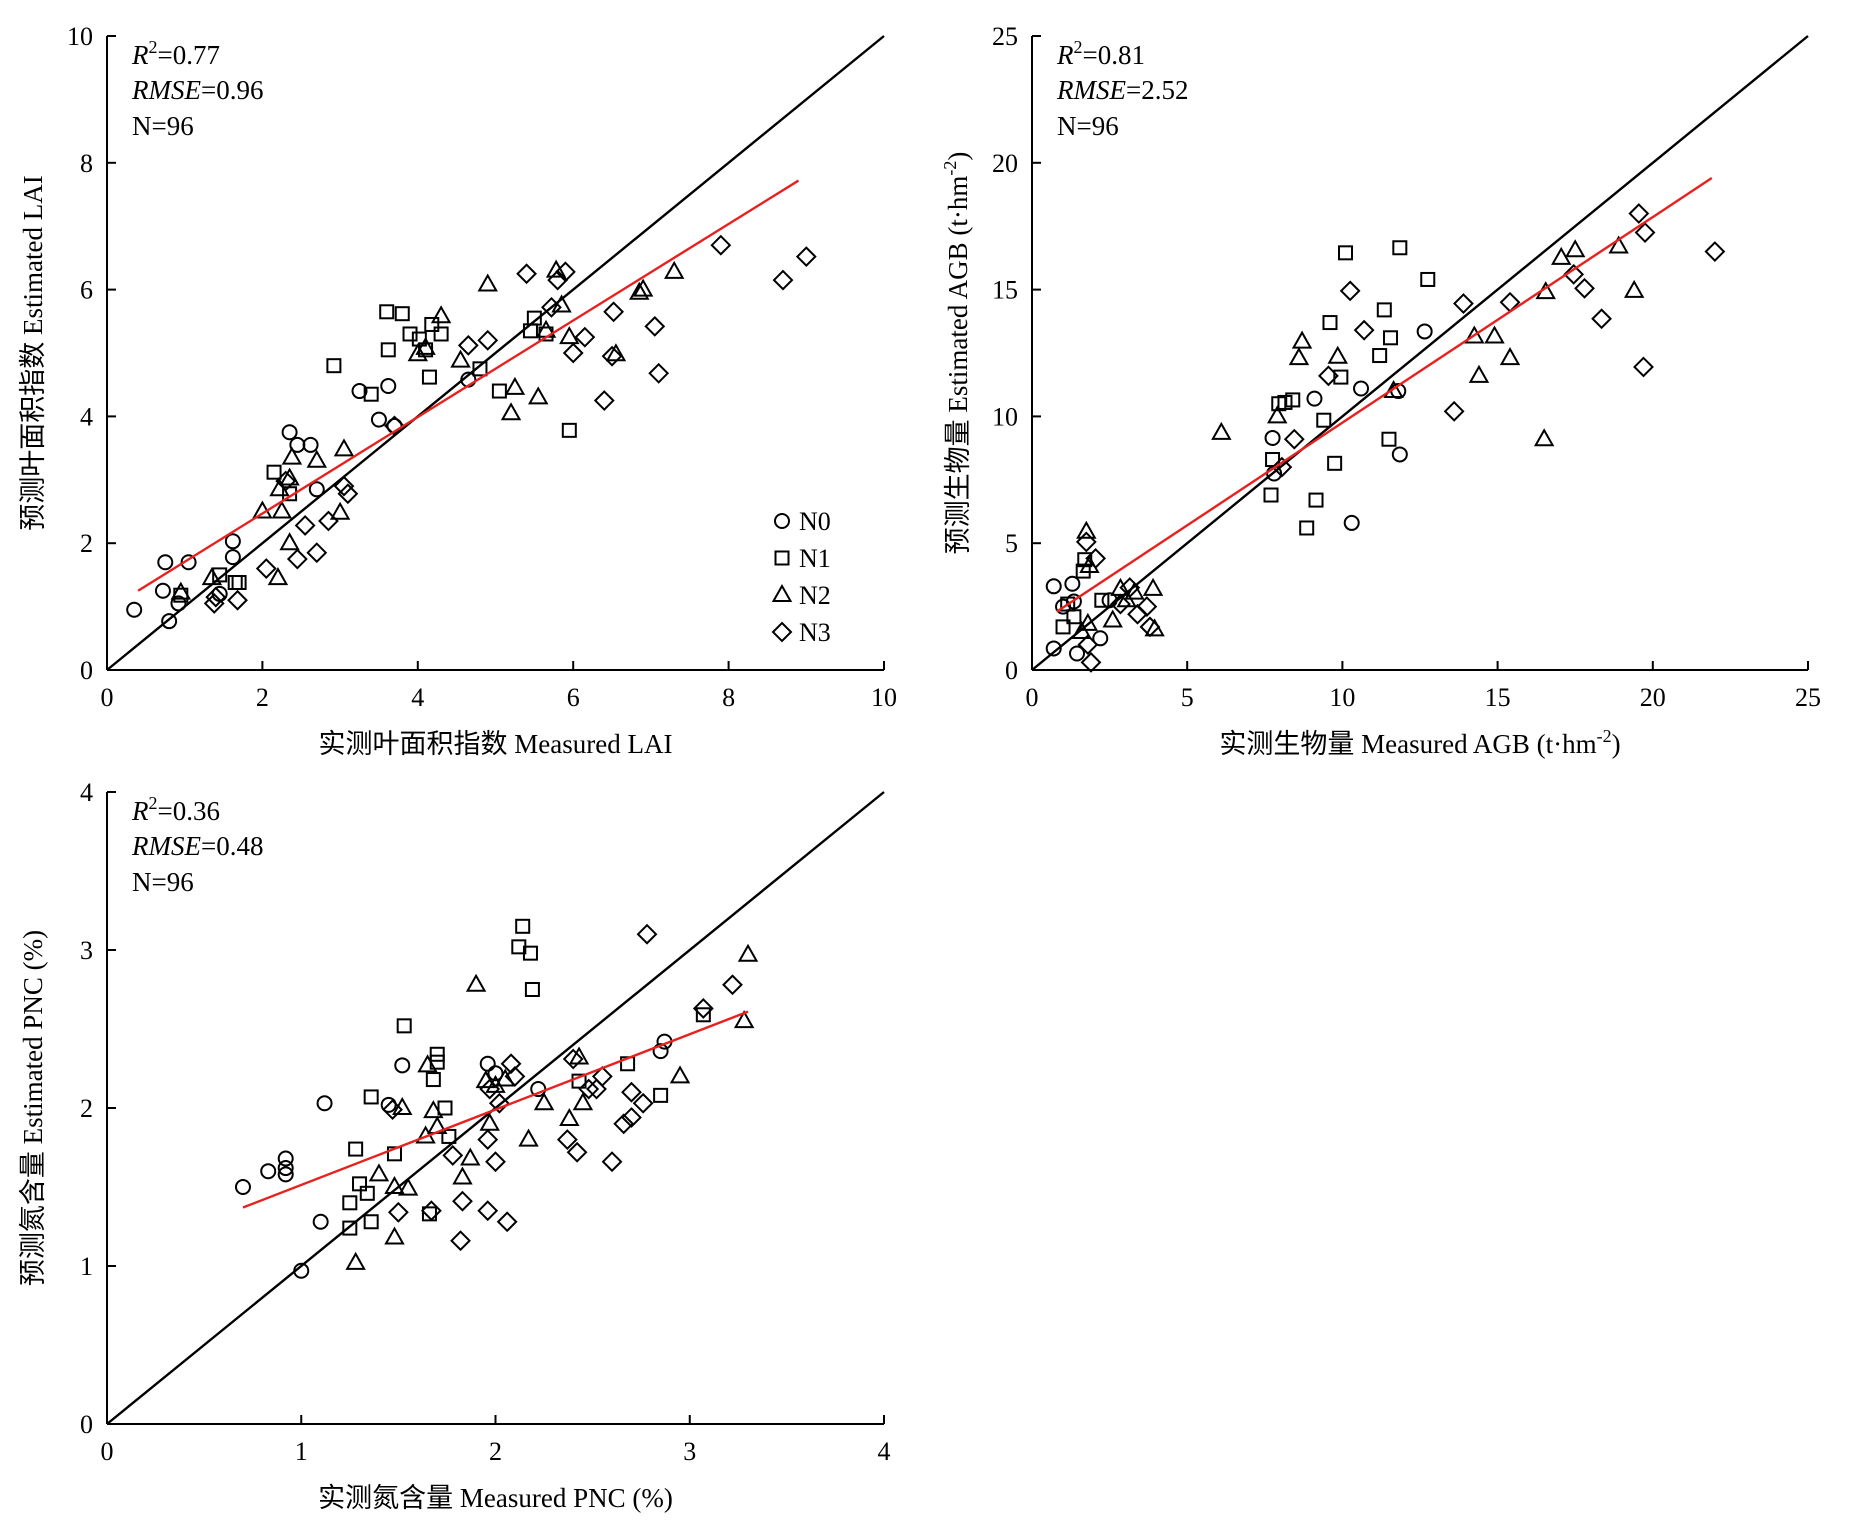 The height and width of the screenshot is (1536, 1849). I want to click on n-annotation: N=96, so click(163, 882).